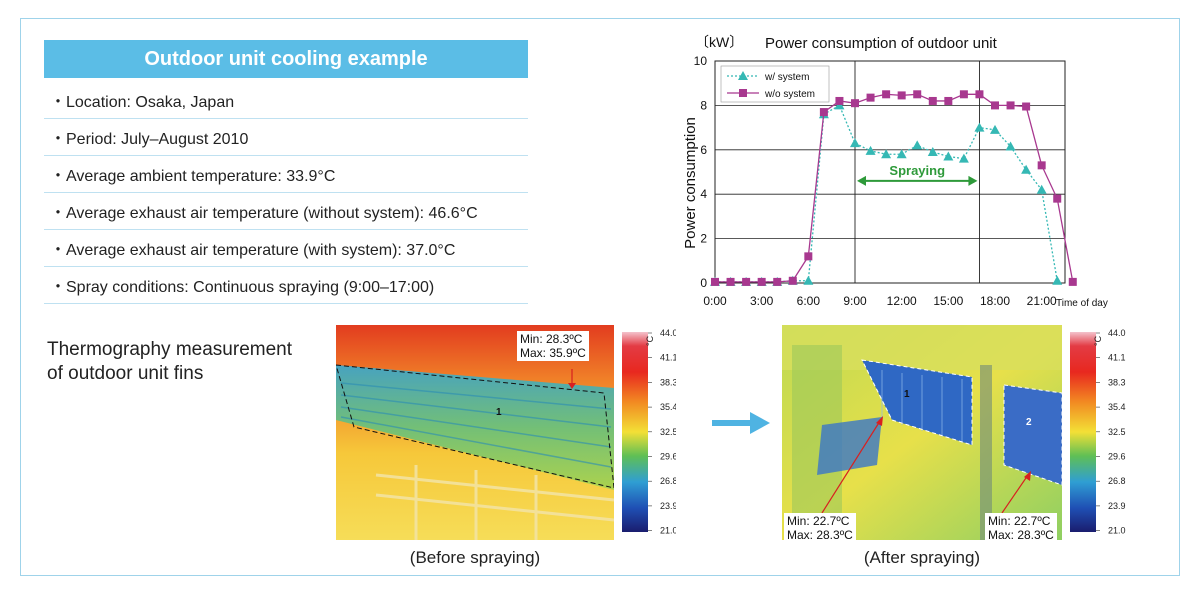 This screenshot has width=1200, height=595. Describe the element at coordinates (762, 301) in the screenshot. I see `x-tick-label: 3:00` at that location.